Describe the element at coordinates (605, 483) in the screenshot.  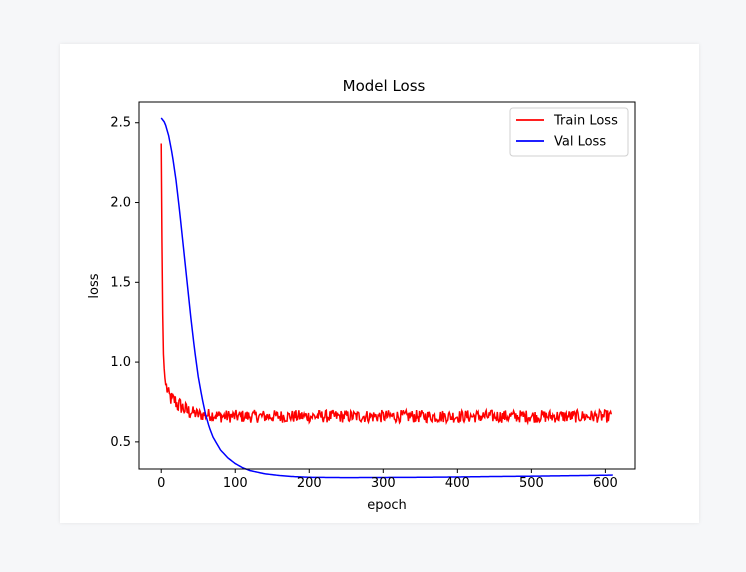
I see `x-tick-label: 600` at that location.